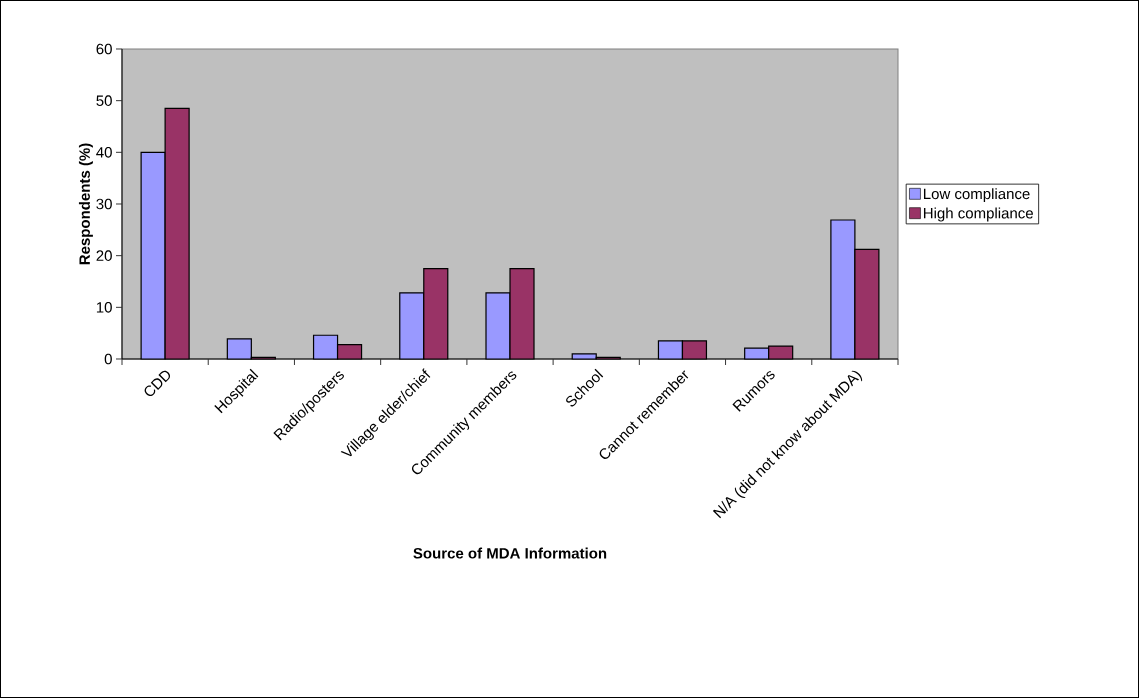 Image resolution: width=1139 pixels, height=698 pixels. I want to click on y-tick-label: 30, so click(104, 204).